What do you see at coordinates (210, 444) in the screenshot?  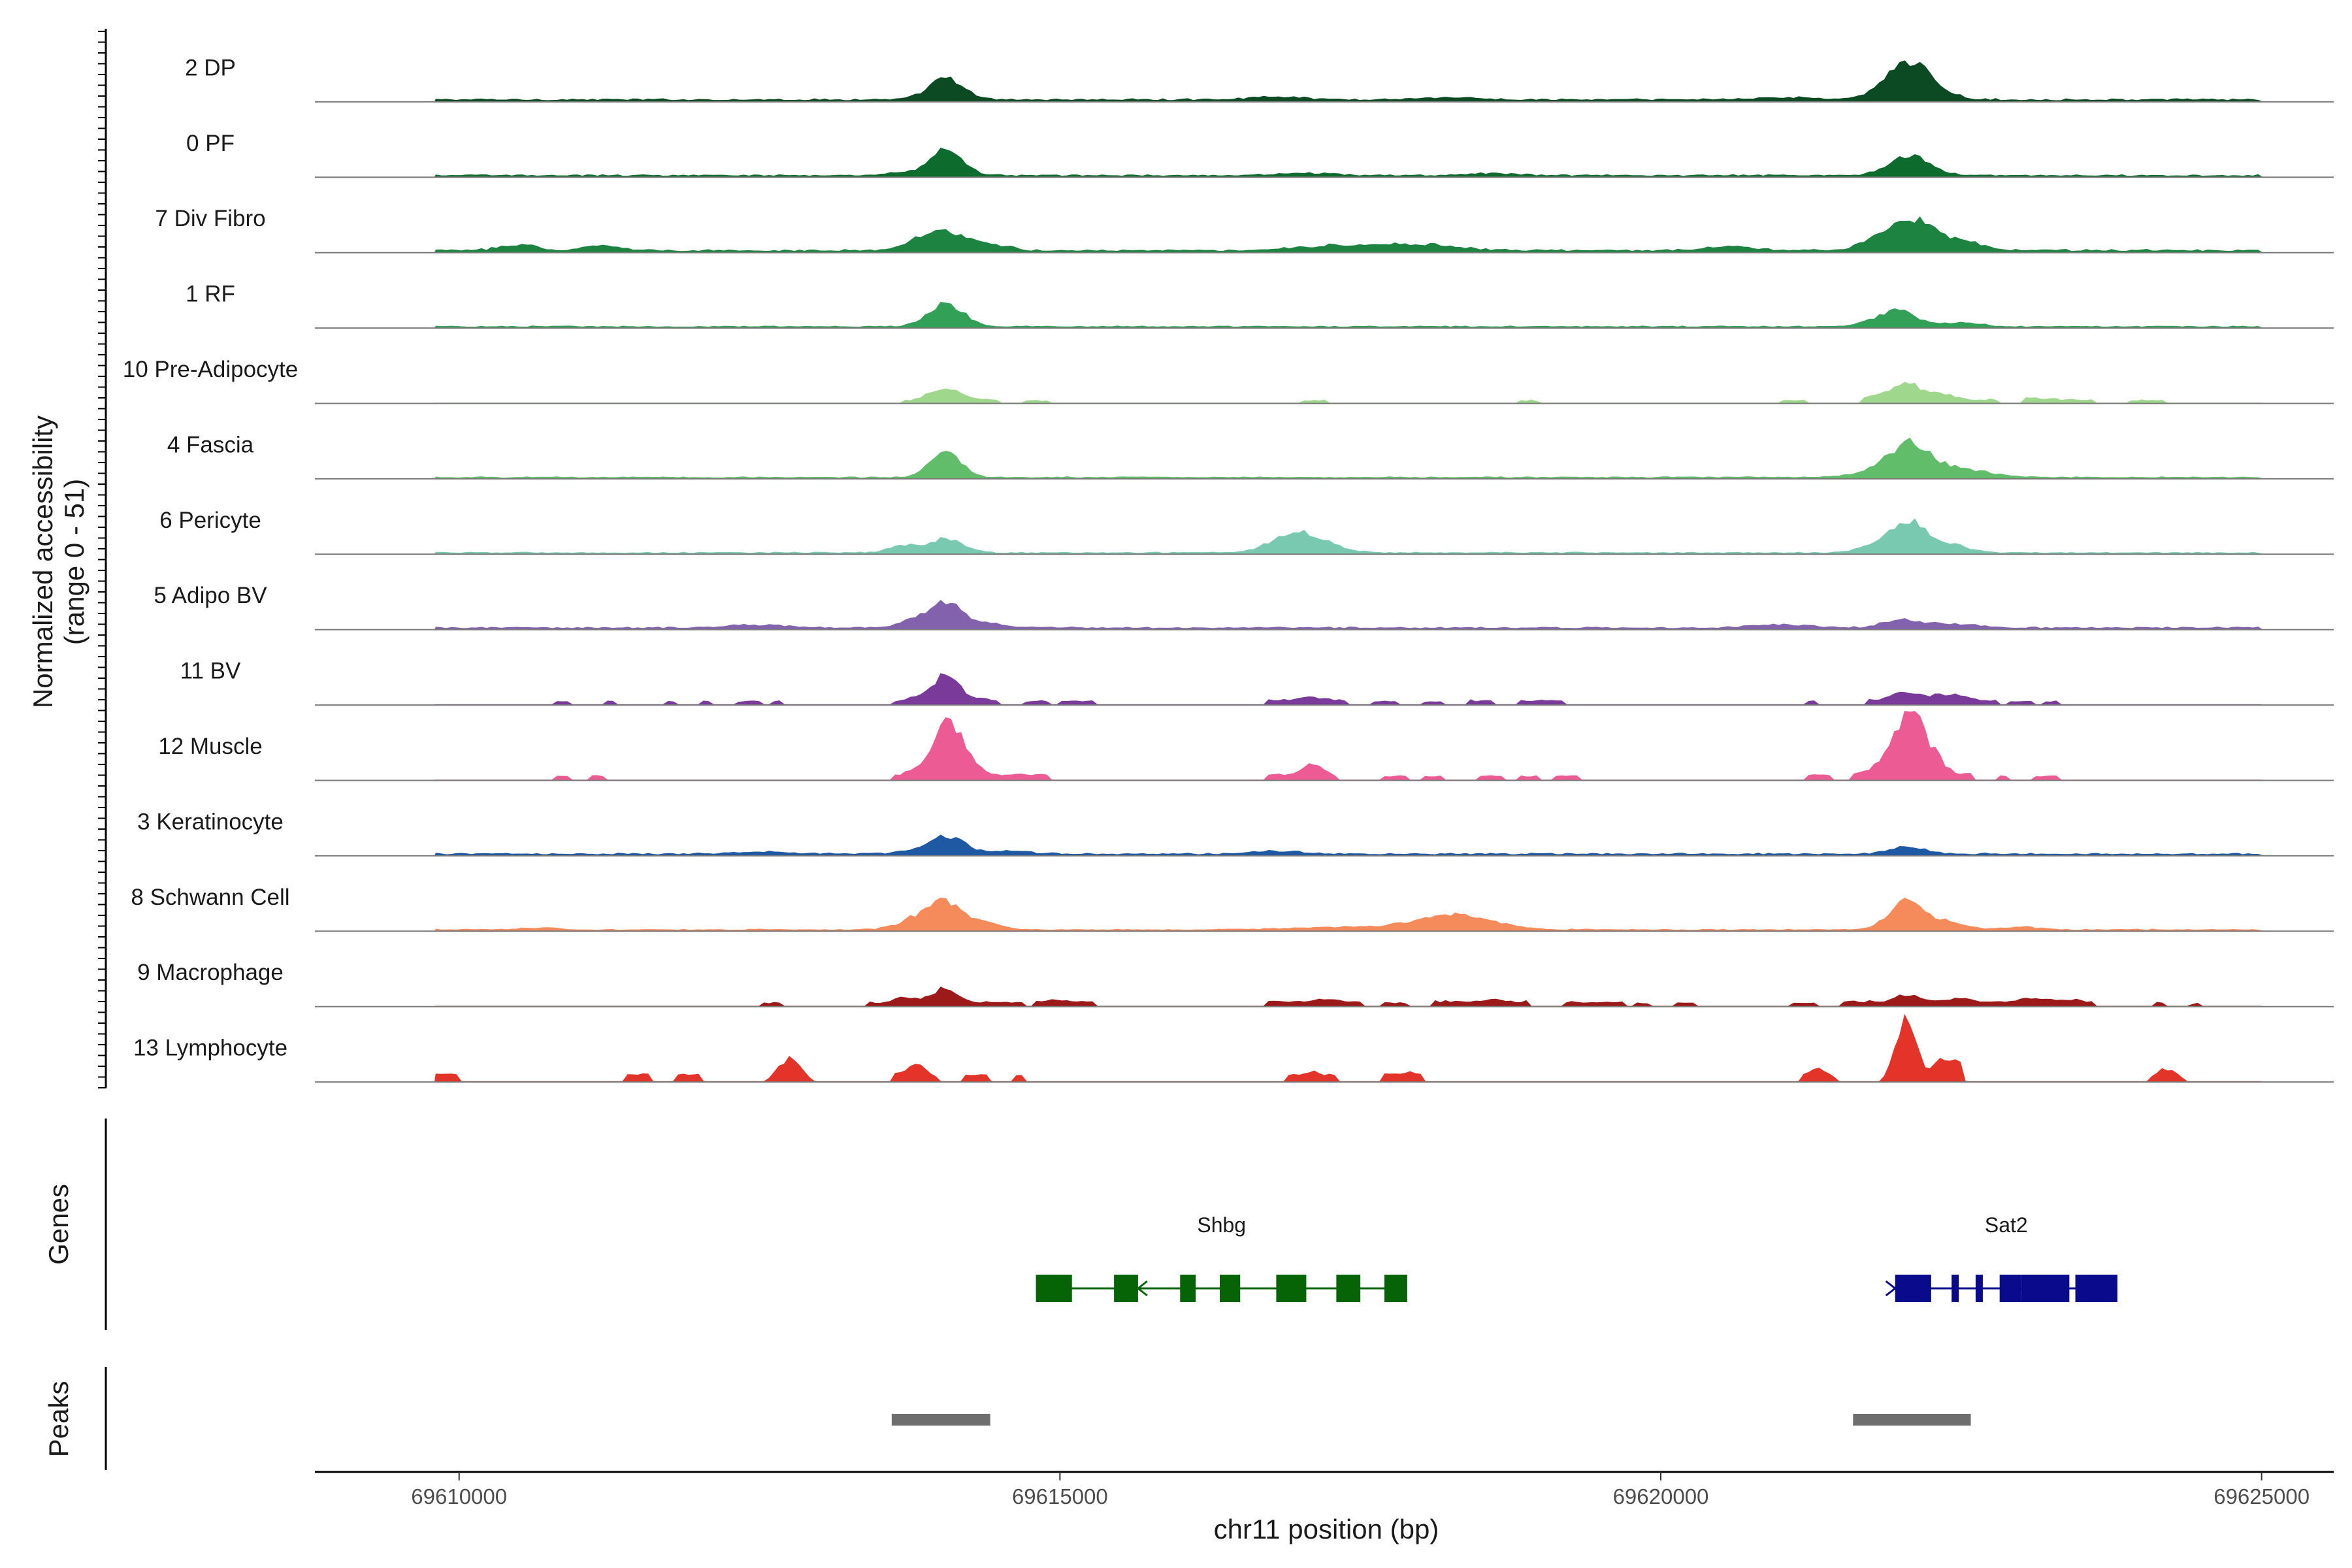 I see `track-label: 4 Fascia` at bounding box center [210, 444].